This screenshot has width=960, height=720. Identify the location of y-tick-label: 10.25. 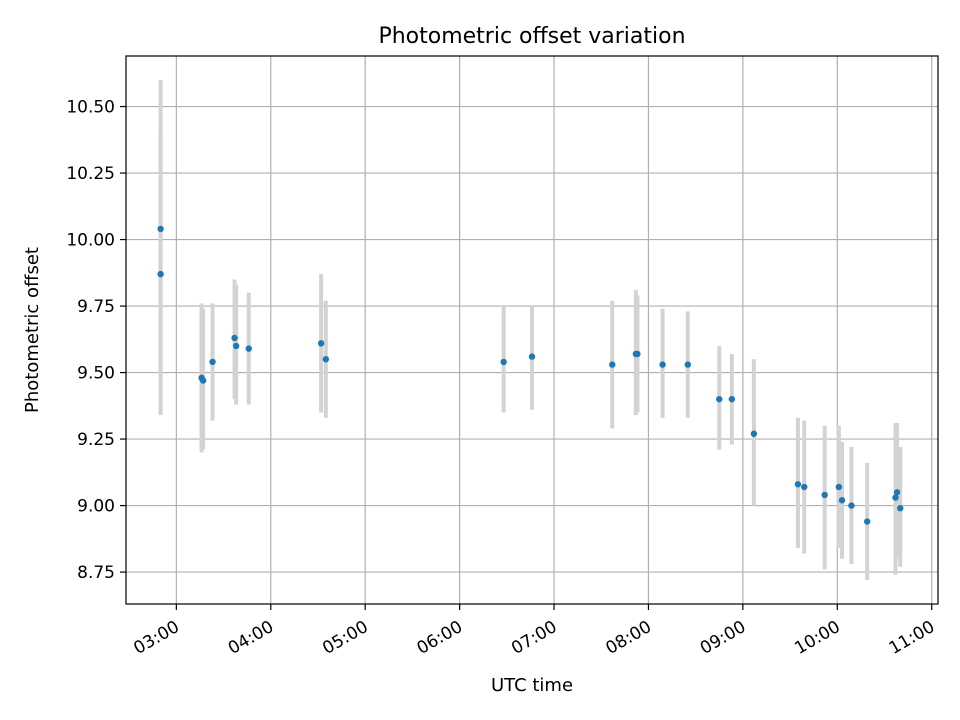
(90, 174).